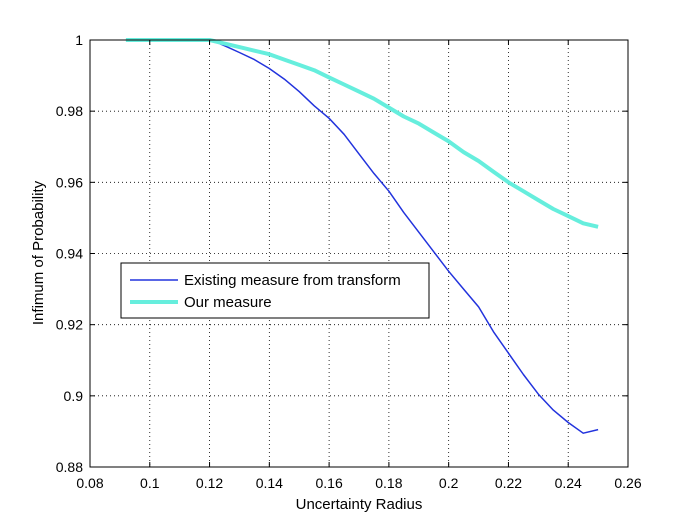 This screenshot has width=692, height=526. I want to click on x-tick-label: 0.26, so click(627, 483).